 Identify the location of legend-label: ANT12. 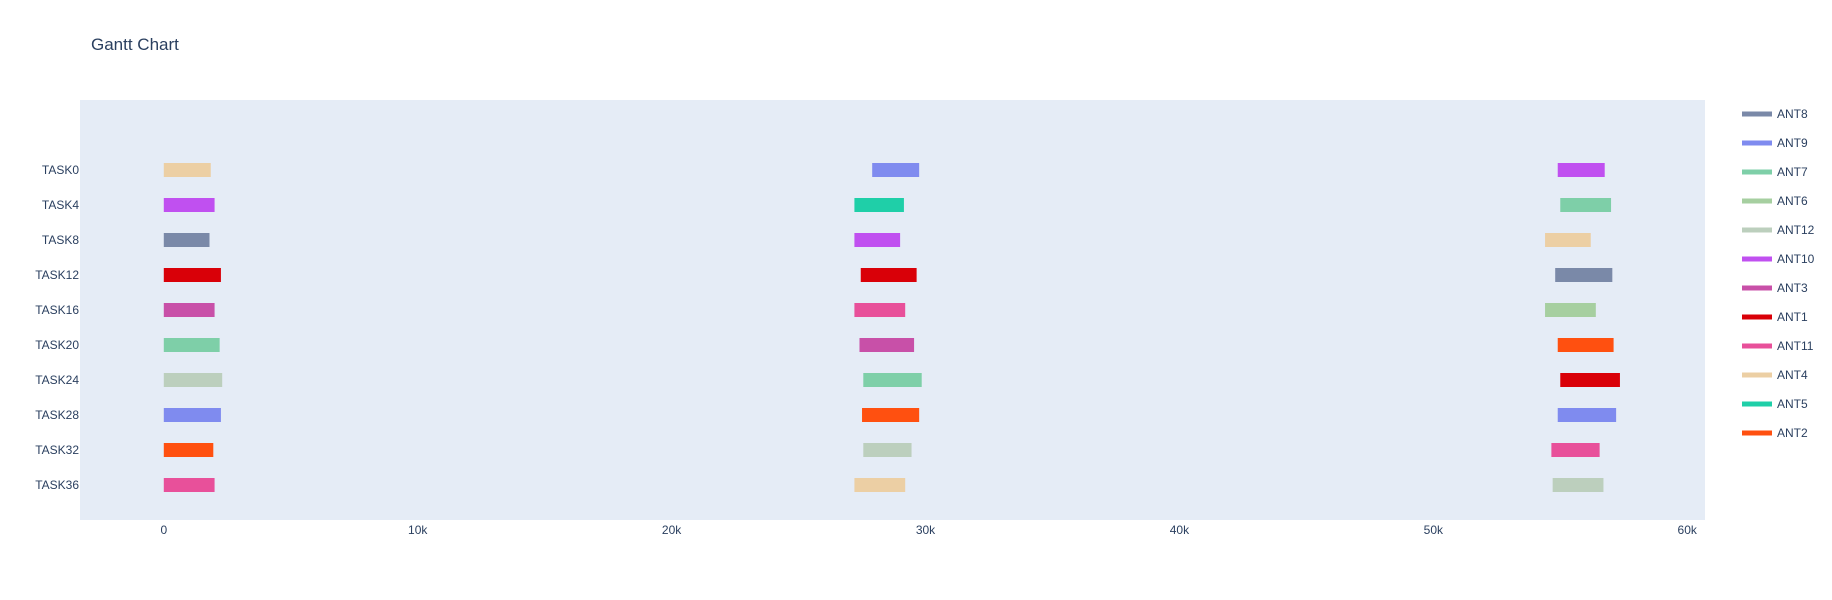
(1796, 230).